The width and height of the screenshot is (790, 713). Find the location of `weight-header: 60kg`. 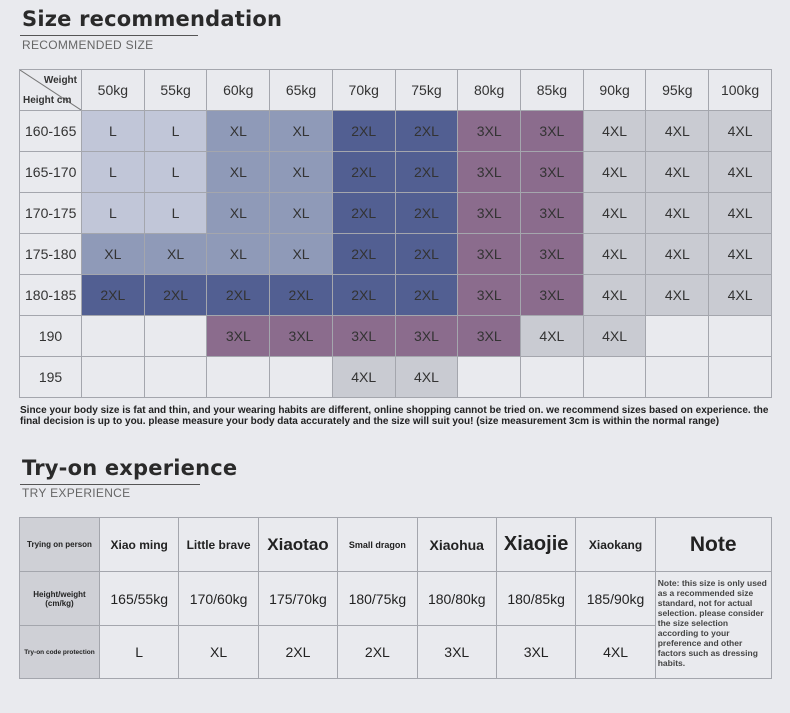

weight-header: 60kg is located at coordinates (238, 90).